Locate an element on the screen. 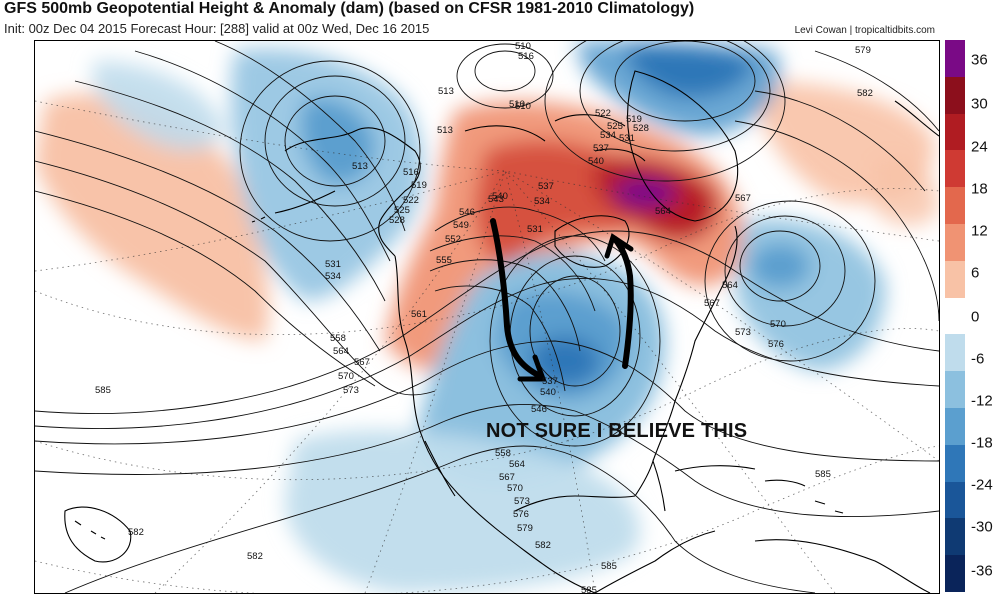  negative-anomaly-atlantic-core is located at coordinates (780, 266).